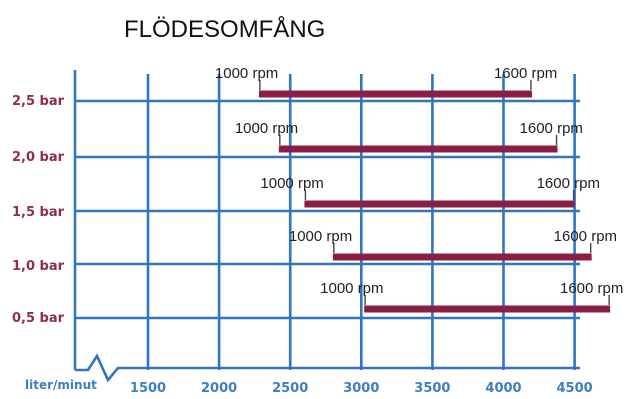 This screenshot has height=399, width=632. I want to click on x-tick-label: 3000, so click(361, 388).